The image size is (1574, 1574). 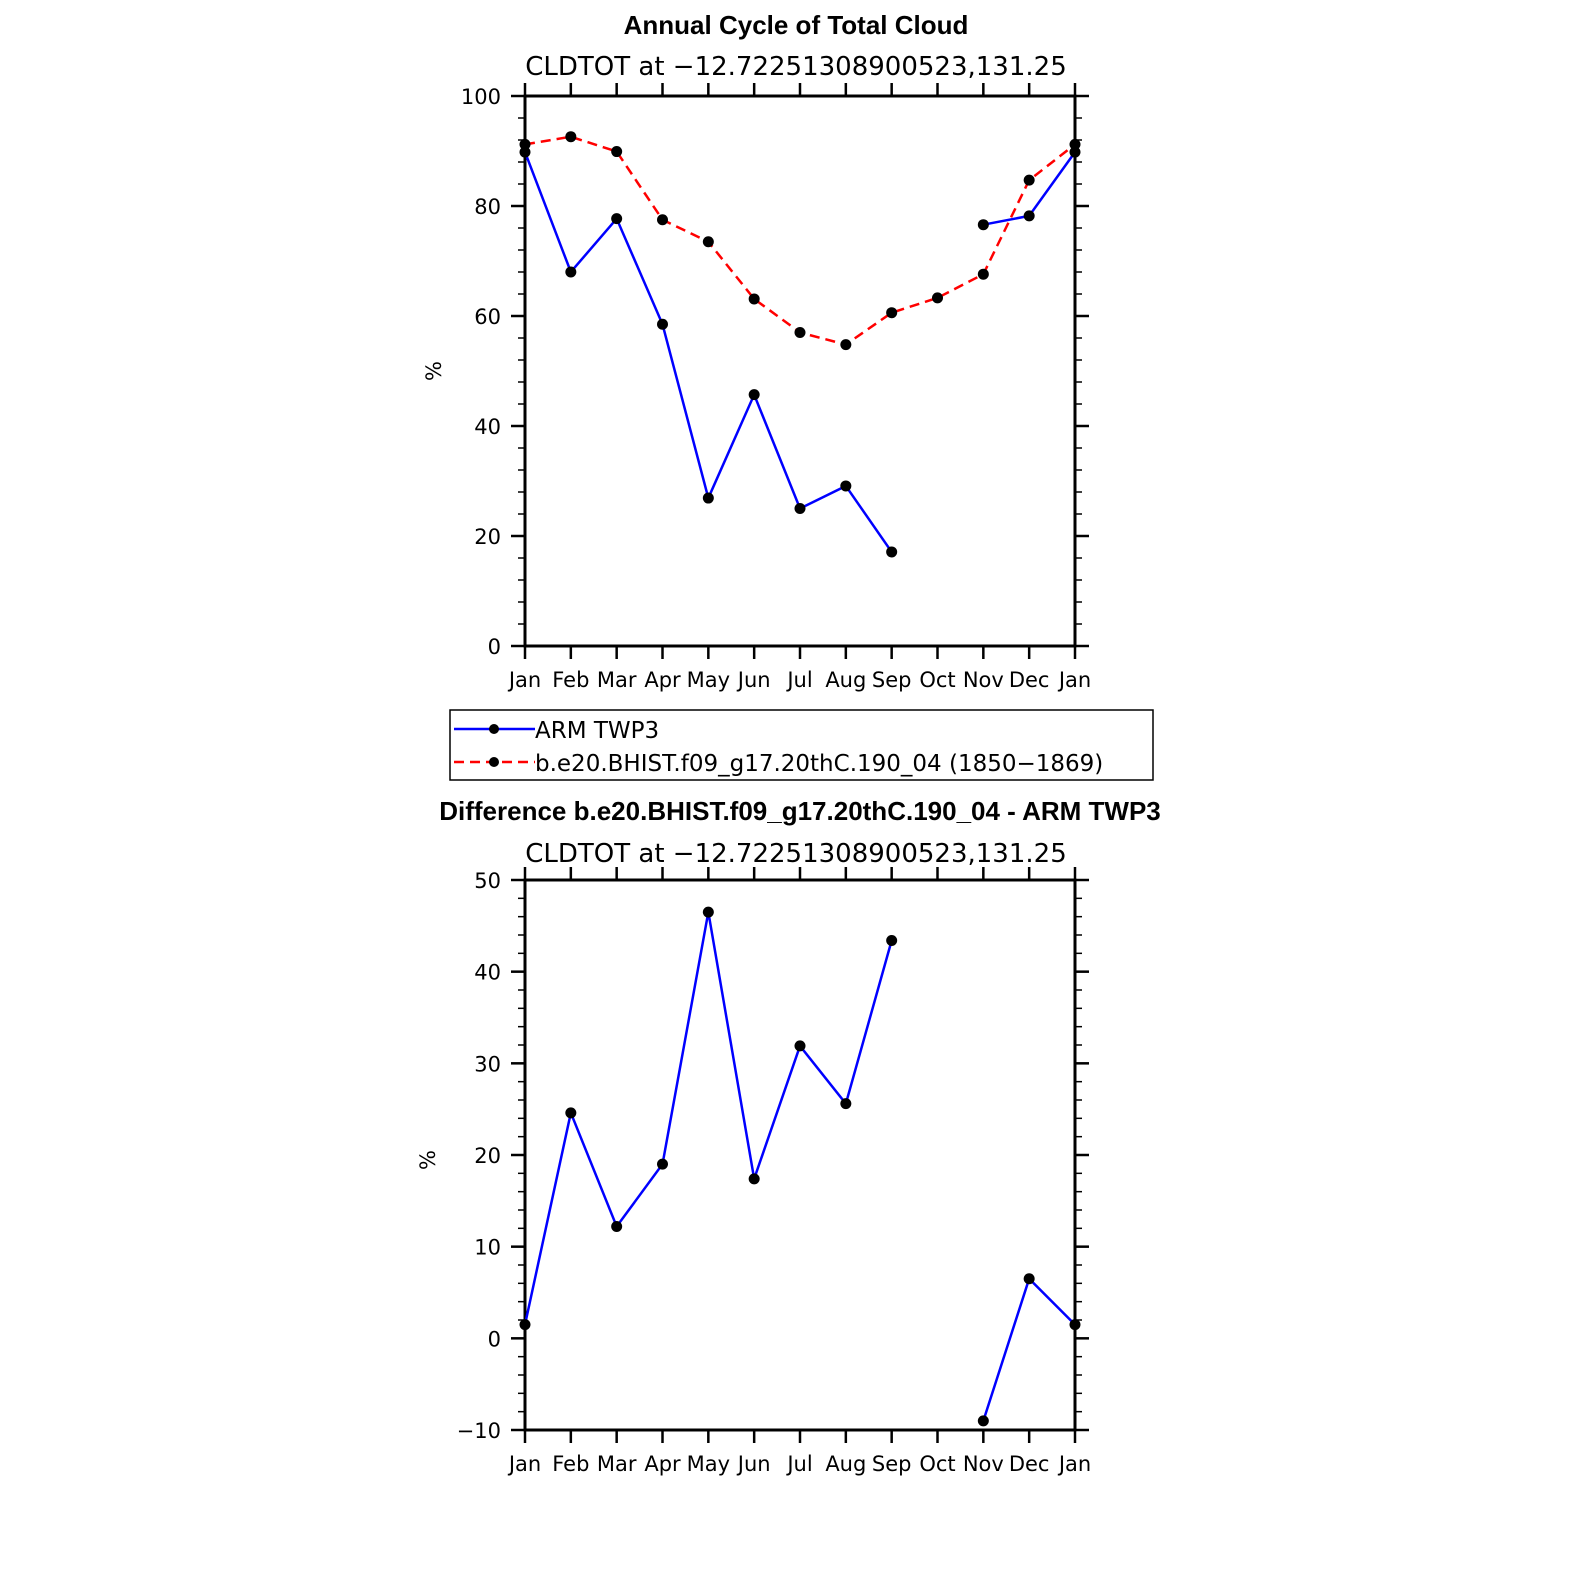 I want to click on legend-box, so click(x=801, y=745).